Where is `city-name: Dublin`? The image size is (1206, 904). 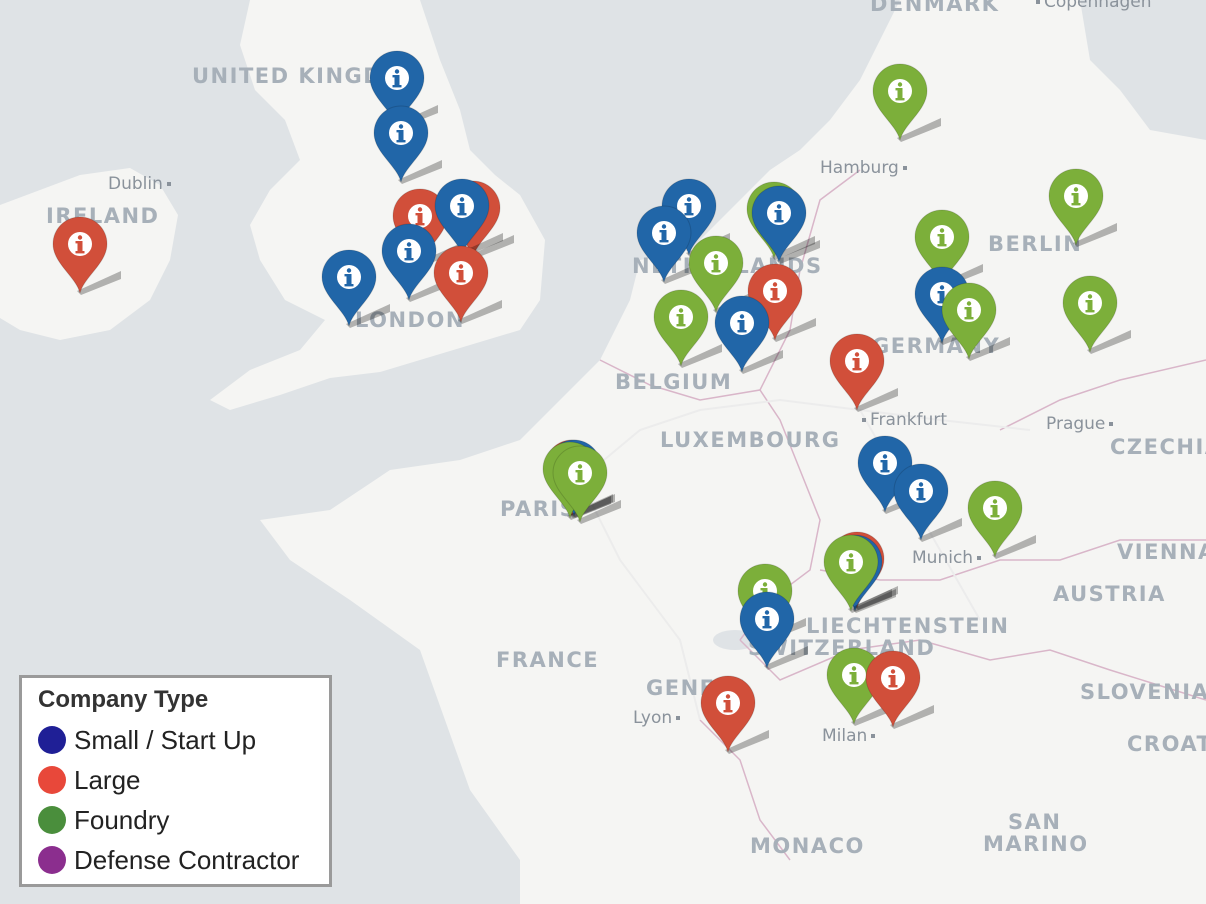 city-name: Dublin is located at coordinates (135, 184).